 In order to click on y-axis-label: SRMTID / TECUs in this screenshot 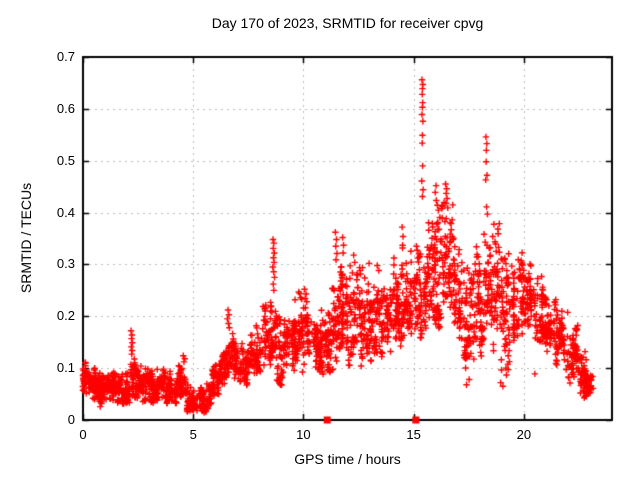, I will do `click(26, 238)`.